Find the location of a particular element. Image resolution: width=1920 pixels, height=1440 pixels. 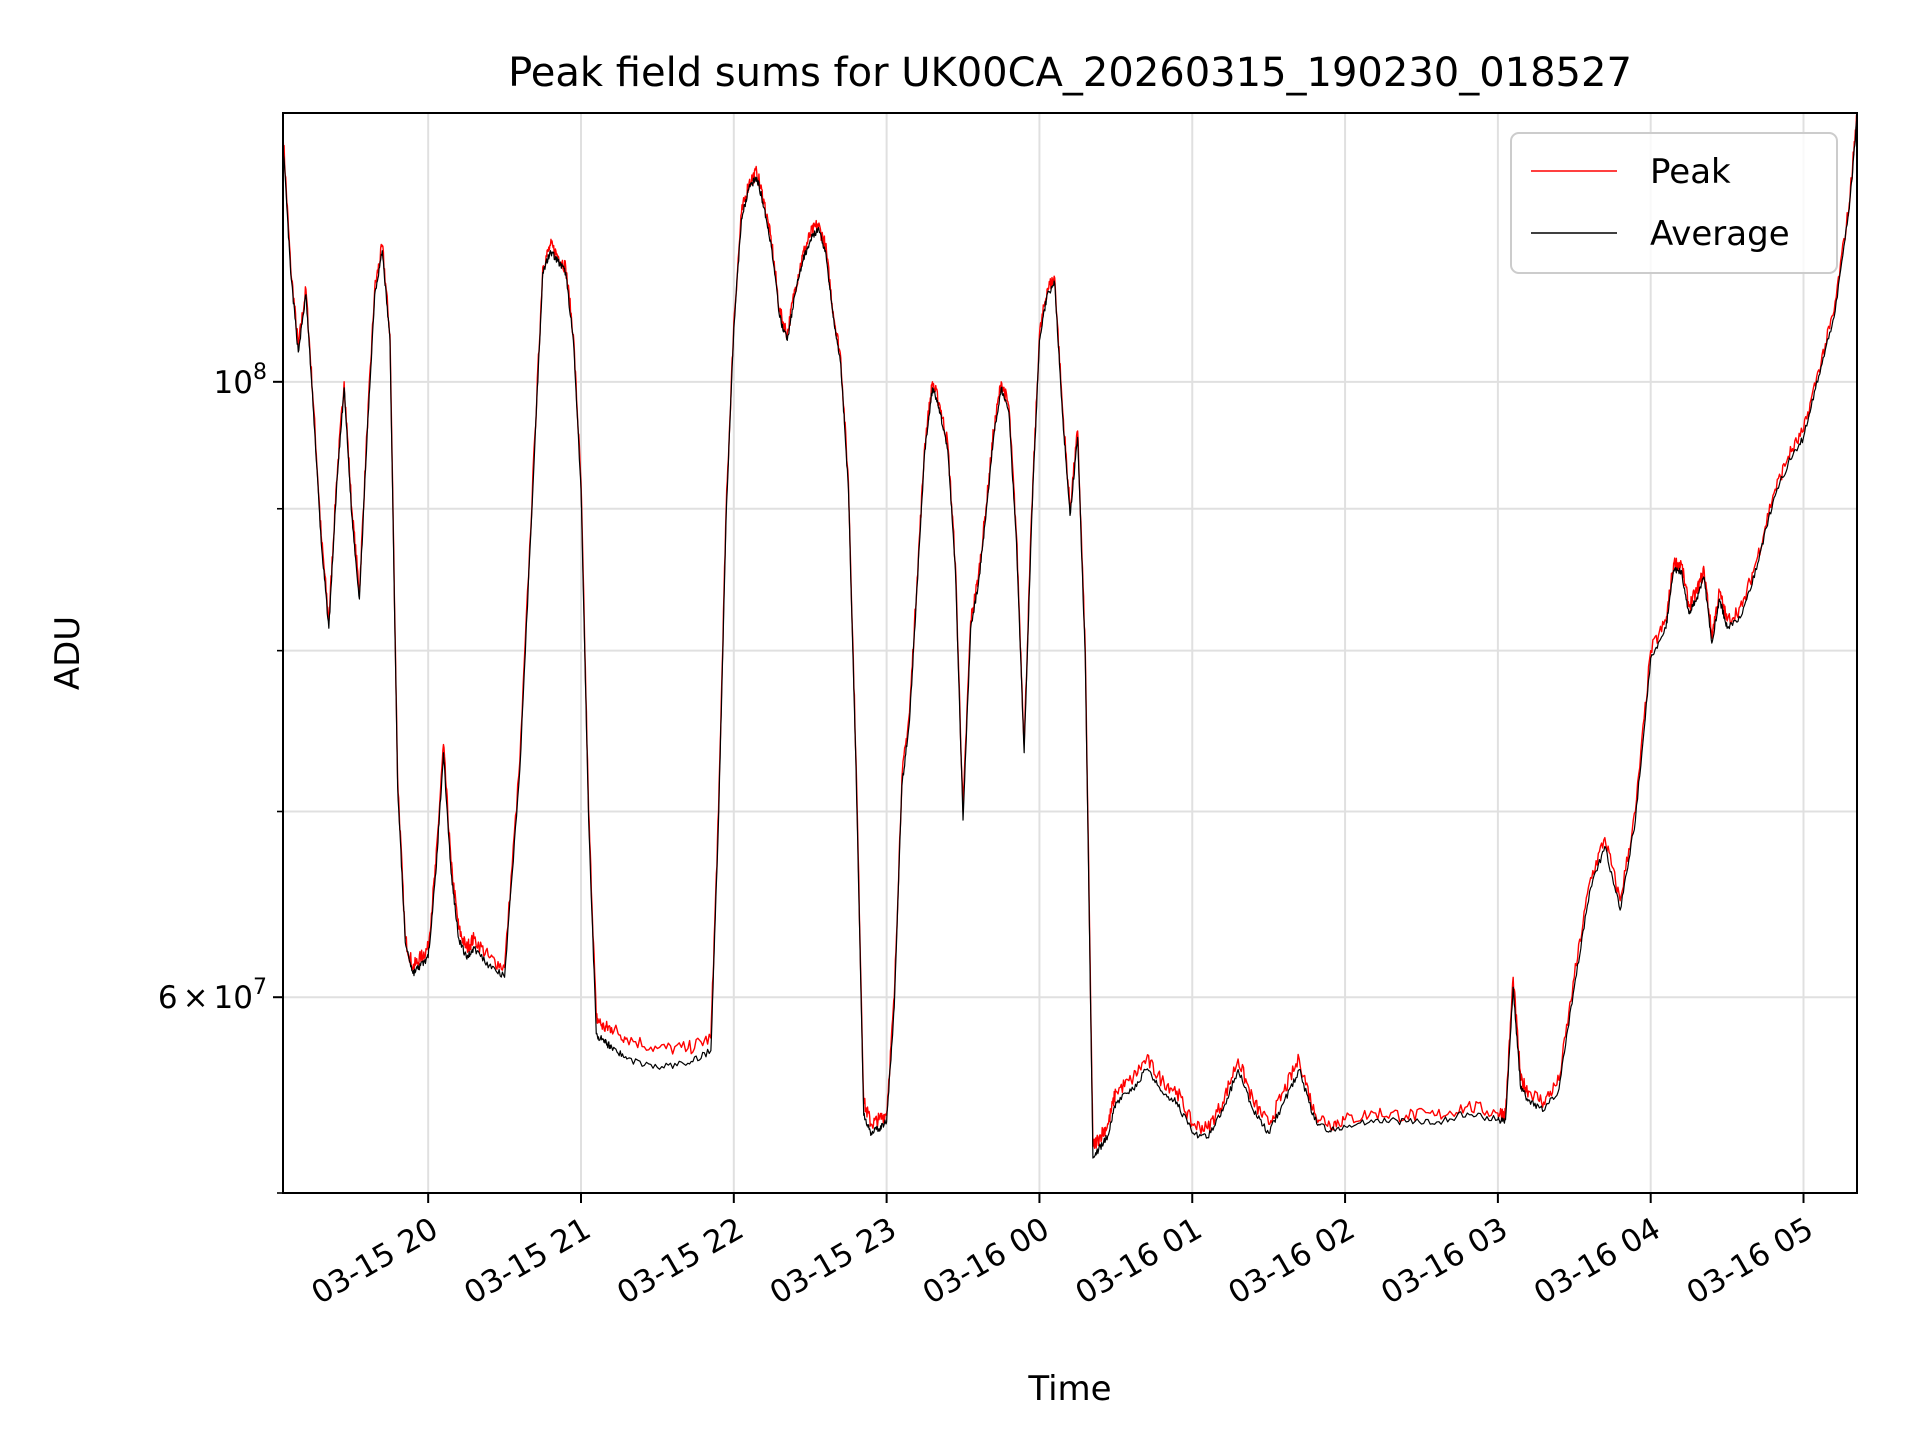

y-tick-label: 108 is located at coordinates (240, 380).